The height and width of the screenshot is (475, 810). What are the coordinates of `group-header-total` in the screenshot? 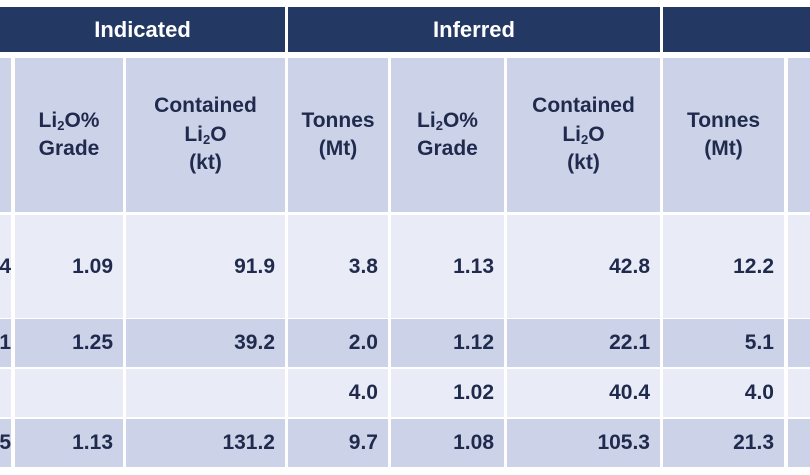 It's located at (736, 29).